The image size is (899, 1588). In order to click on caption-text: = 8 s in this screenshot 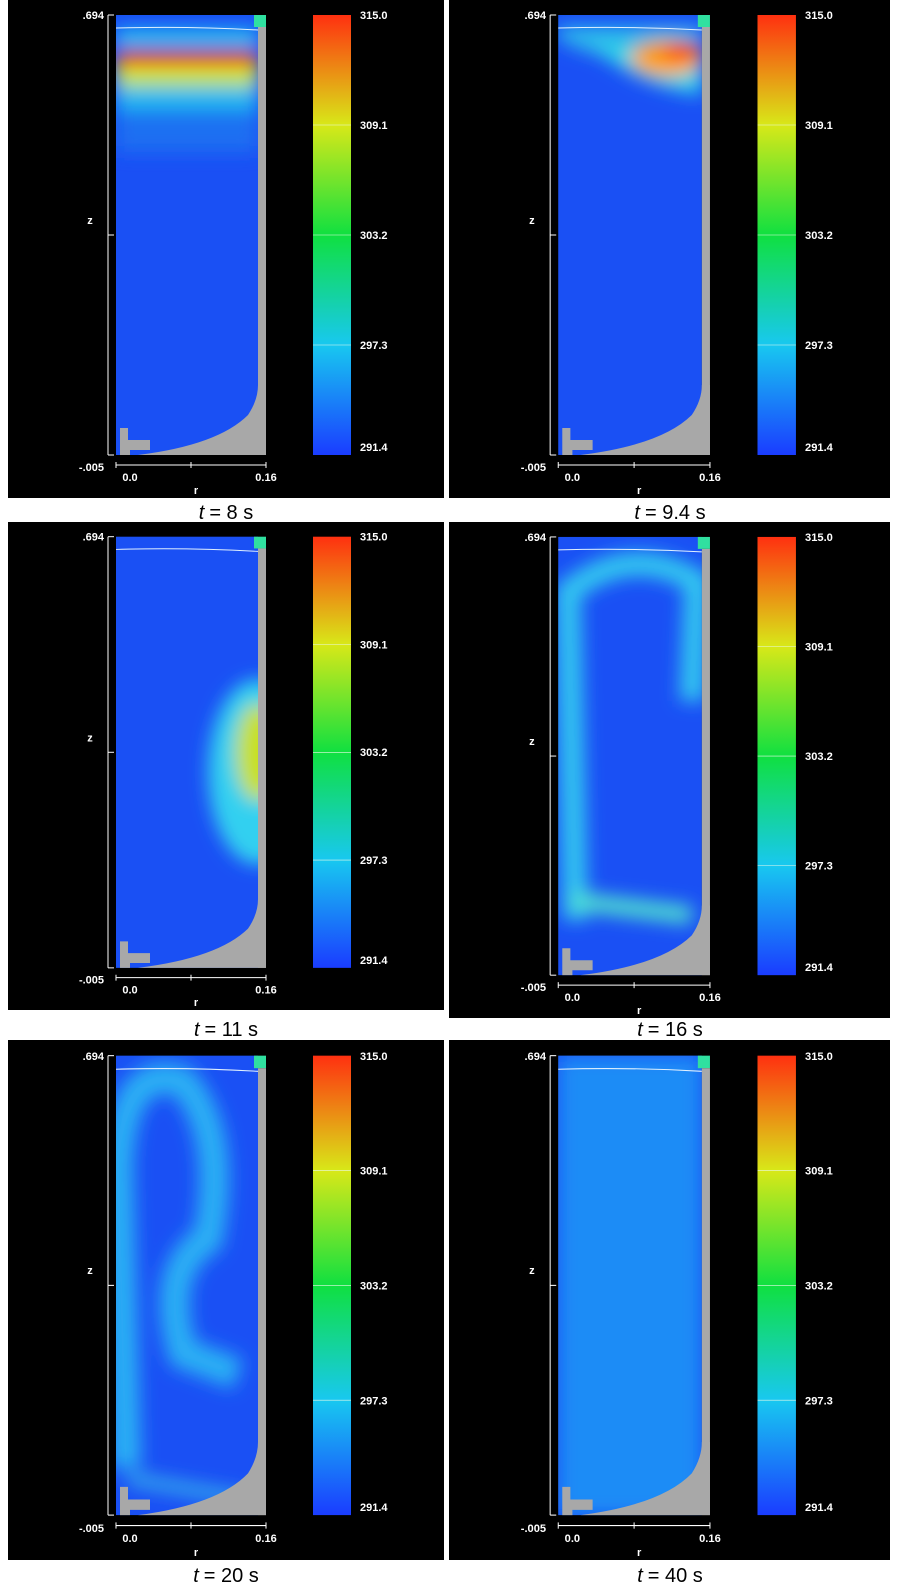, I will do `click(231, 513)`.